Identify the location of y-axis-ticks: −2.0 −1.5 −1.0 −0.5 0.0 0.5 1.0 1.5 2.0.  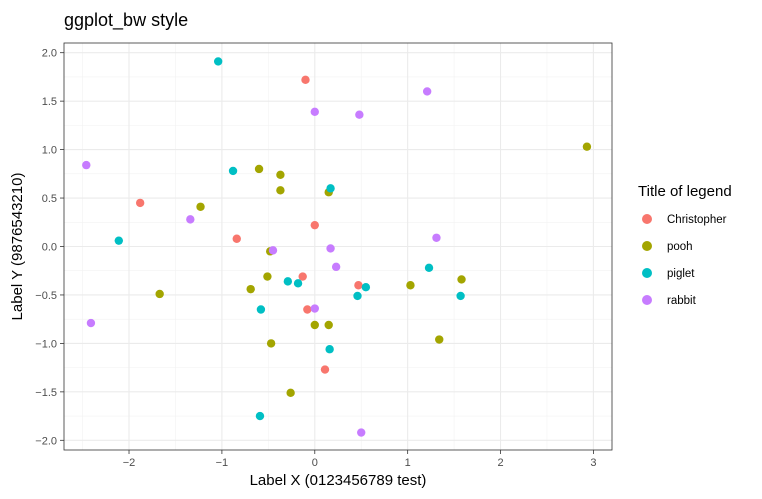
(49, 247).